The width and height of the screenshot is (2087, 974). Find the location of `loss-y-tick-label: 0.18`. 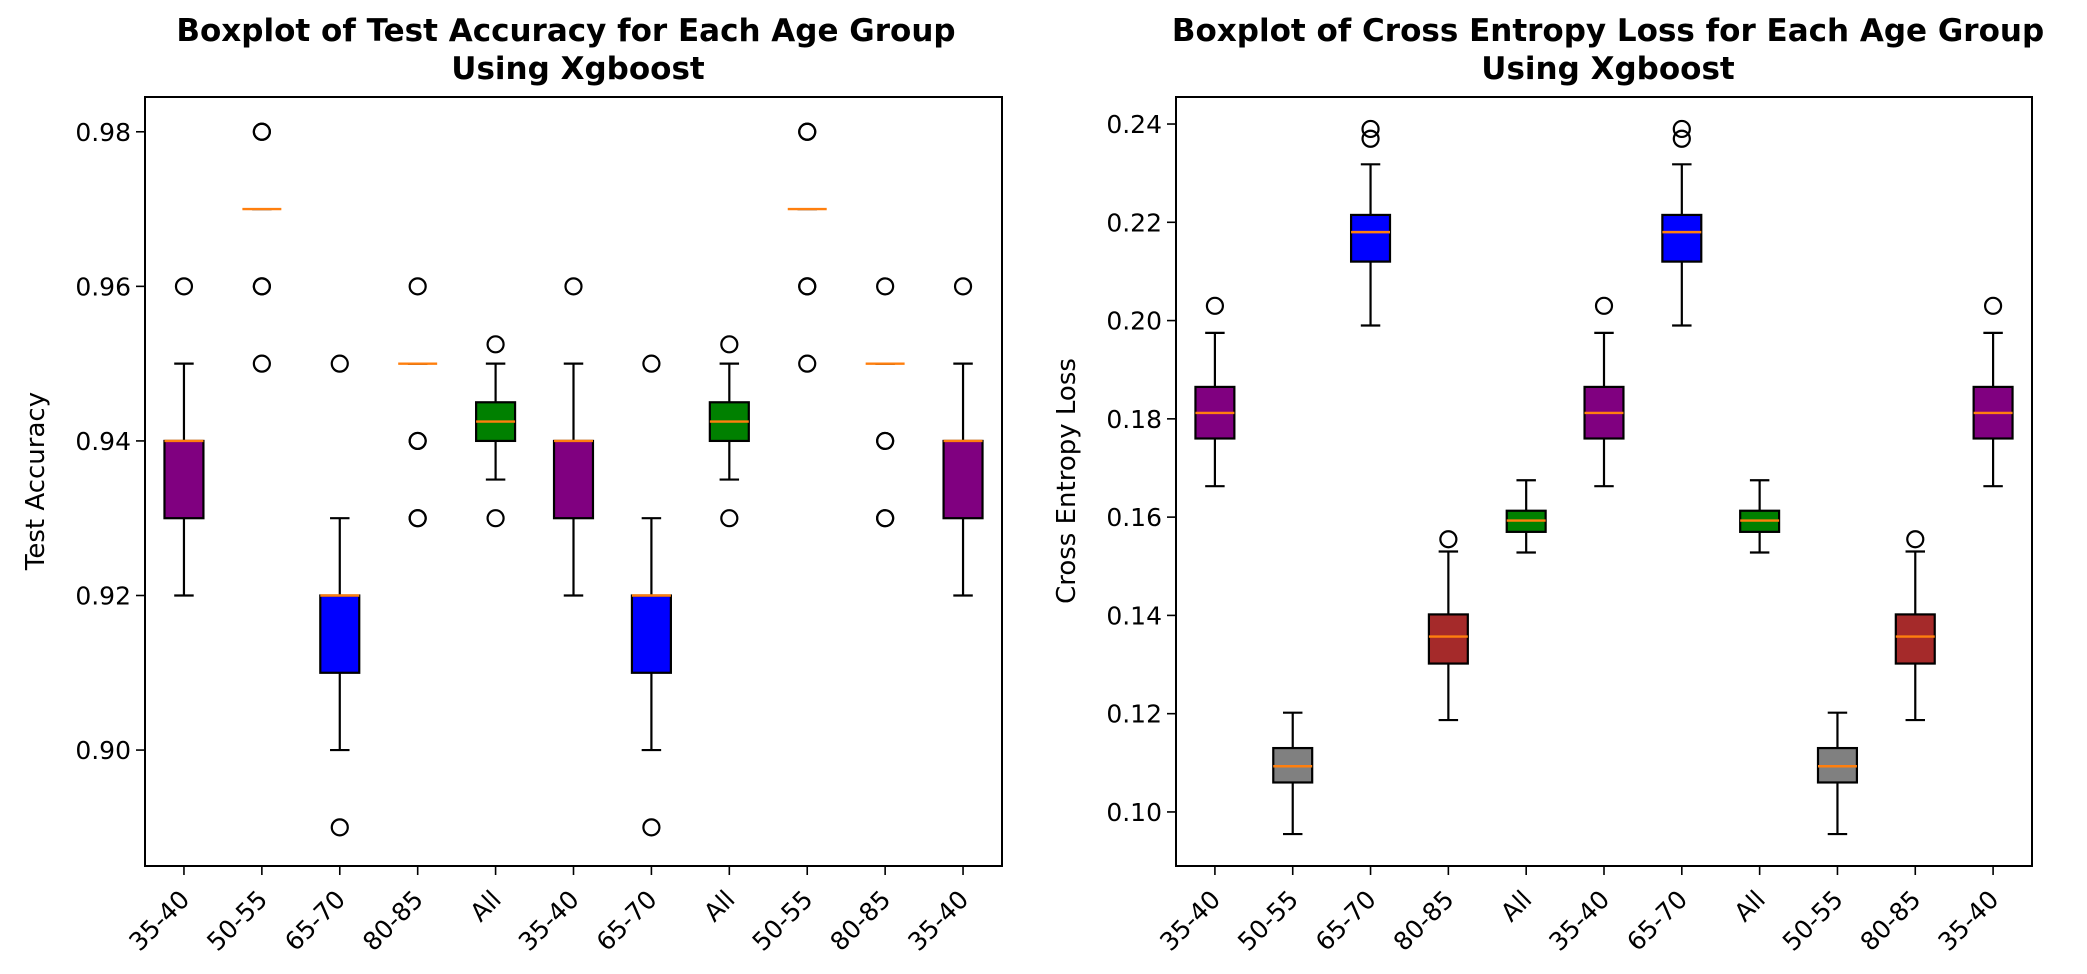

loss-y-tick-label: 0.18 is located at coordinates (1134, 419).